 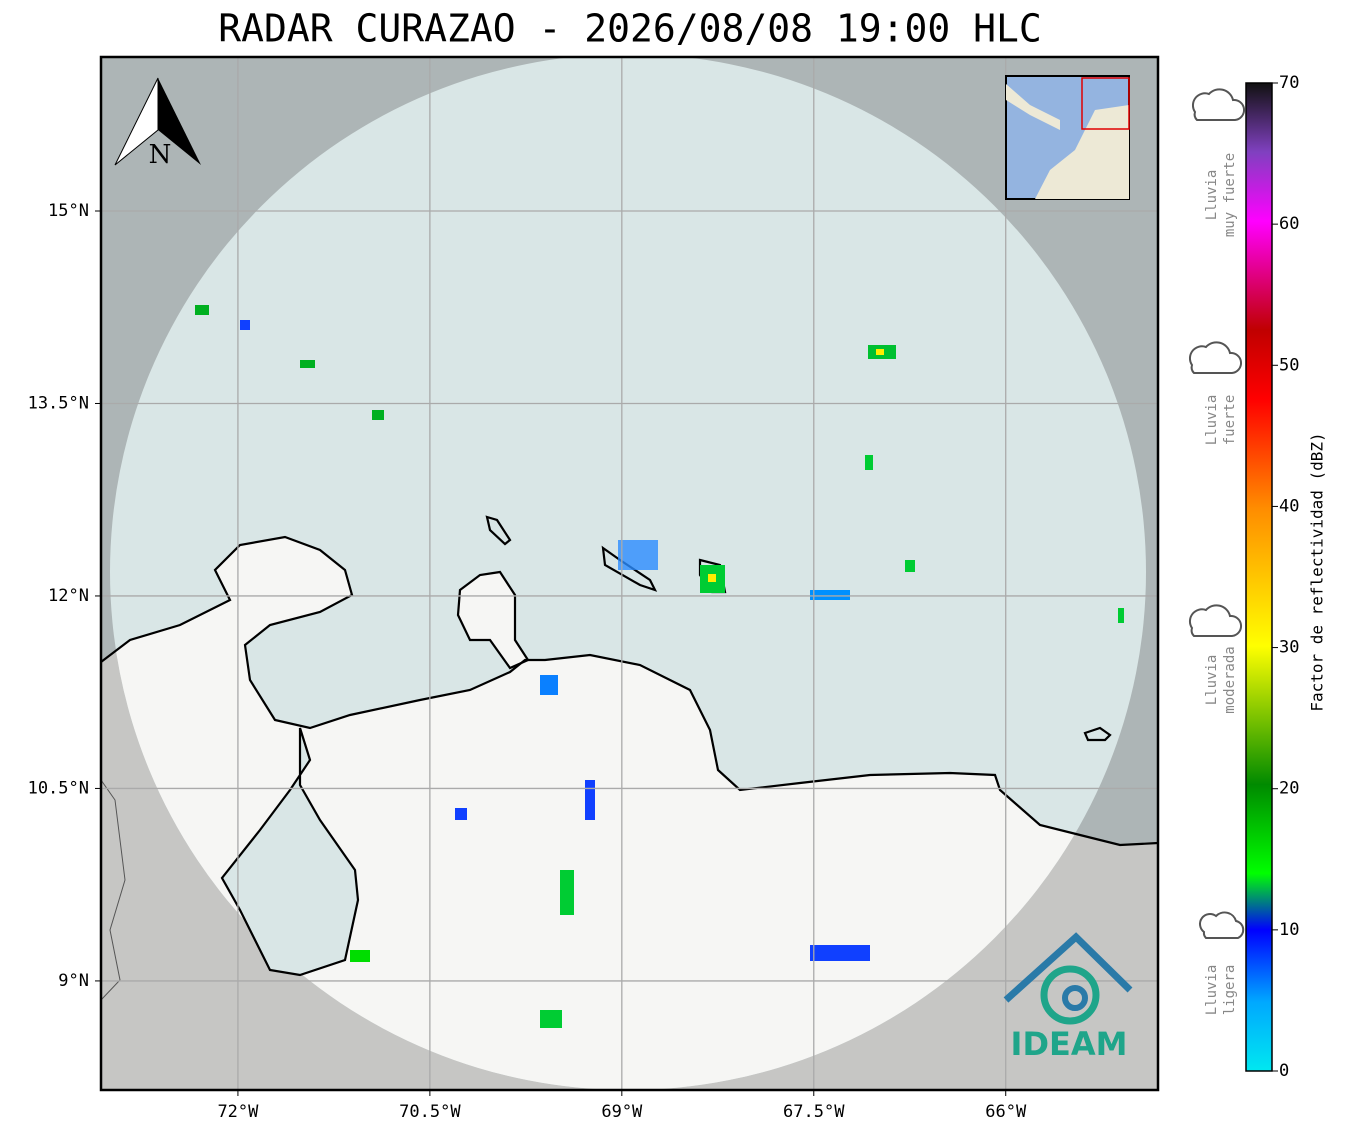 What do you see at coordinates (58, 403) in the screenshot?
I see `lat-tick-label: 13.5°N` at bounding box center [58, 403].